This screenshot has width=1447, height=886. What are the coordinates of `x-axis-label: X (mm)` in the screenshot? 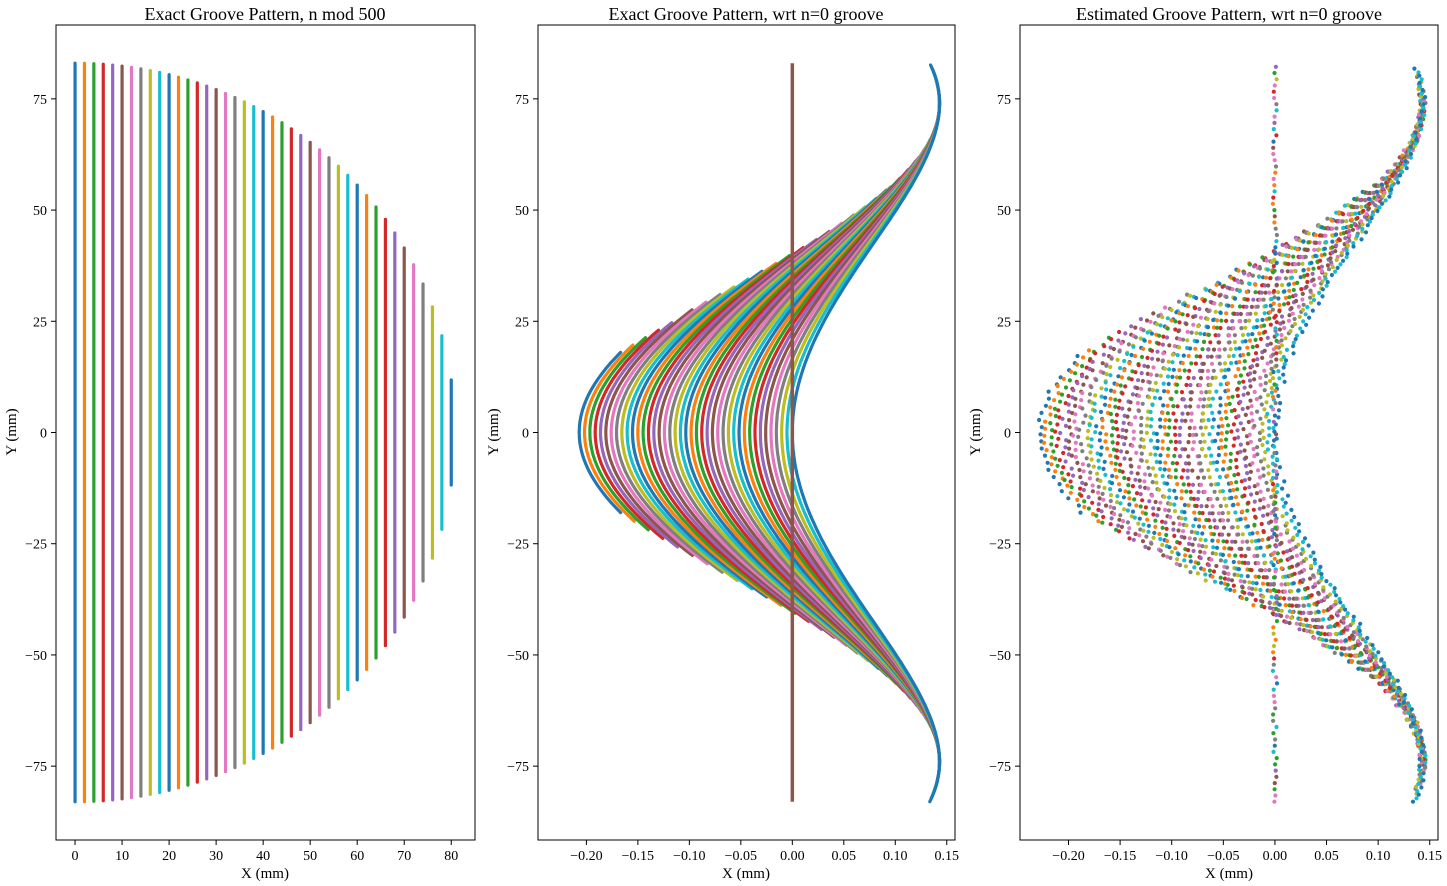 It's located at (1229, 874).